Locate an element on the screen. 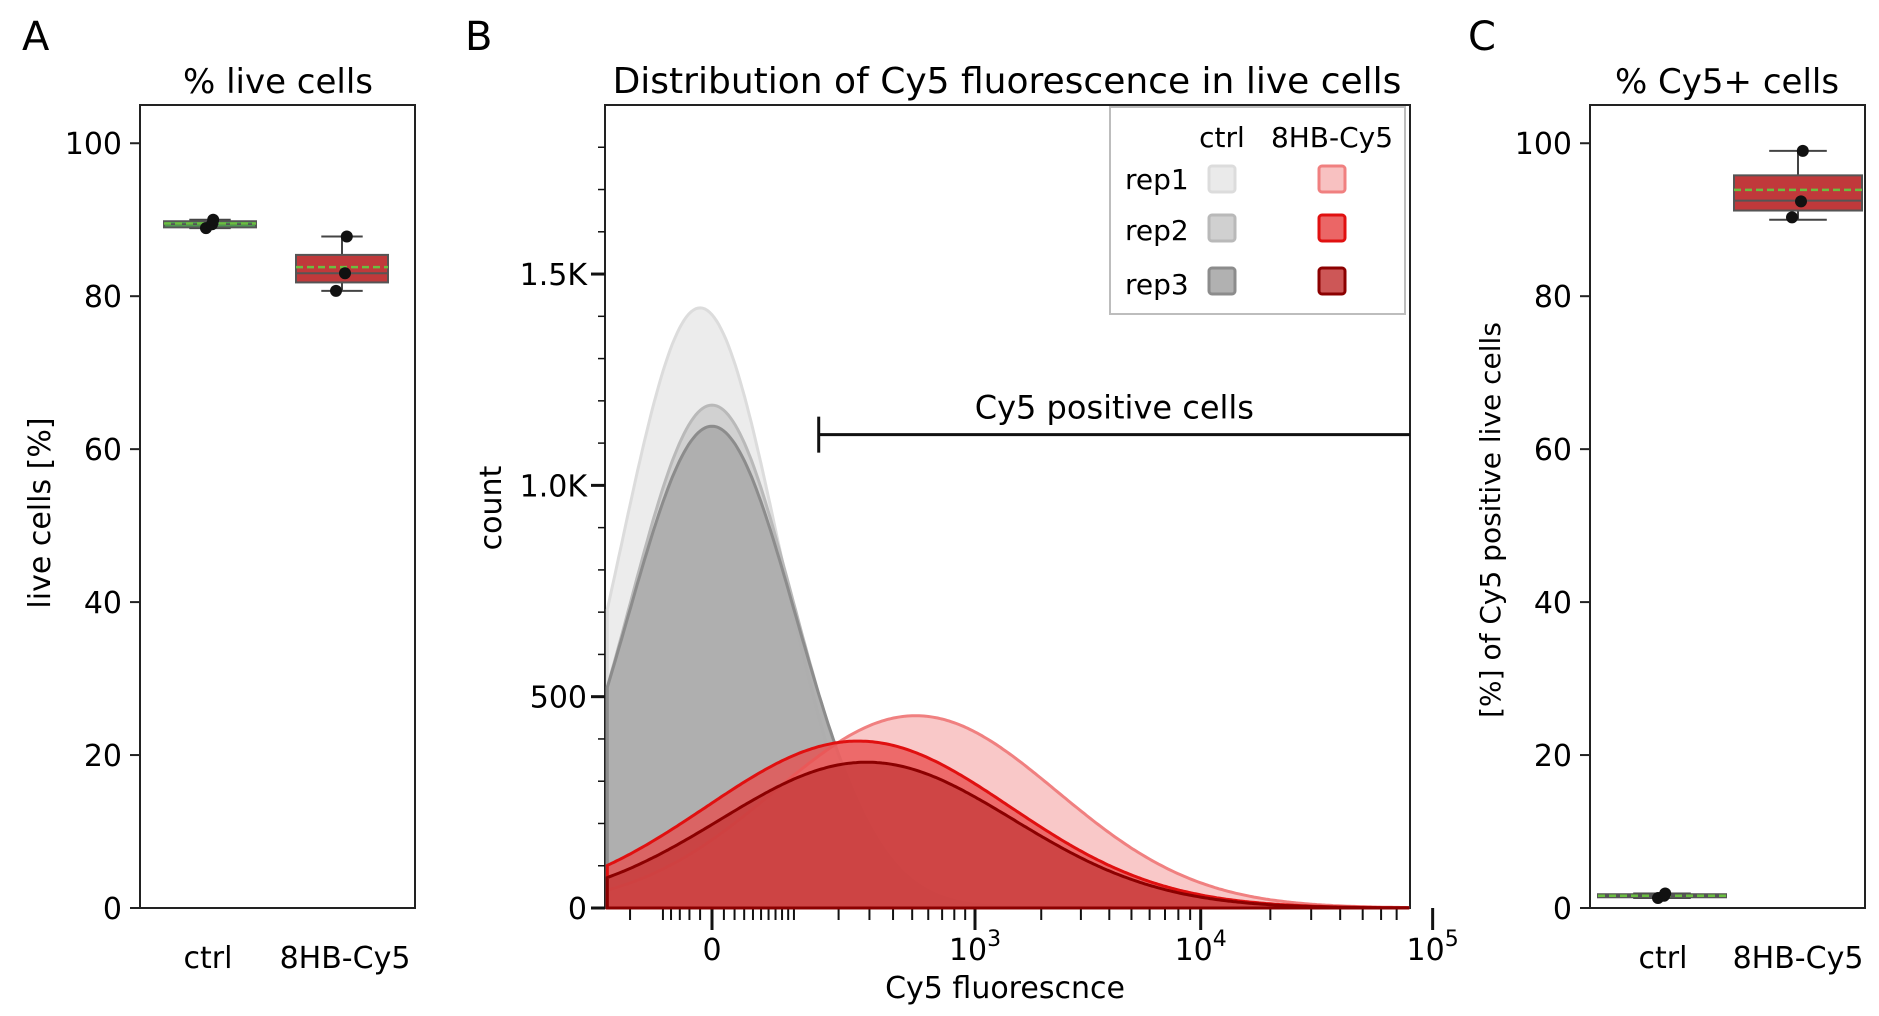  histogram-8hb-cy5-rep3 is located at coordinates (1007, 835).